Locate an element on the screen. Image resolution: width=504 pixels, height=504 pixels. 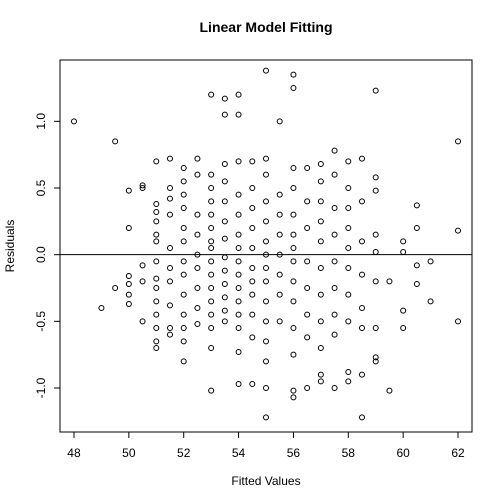
x-tick-label: 50 is located at coordinates (129, 453).